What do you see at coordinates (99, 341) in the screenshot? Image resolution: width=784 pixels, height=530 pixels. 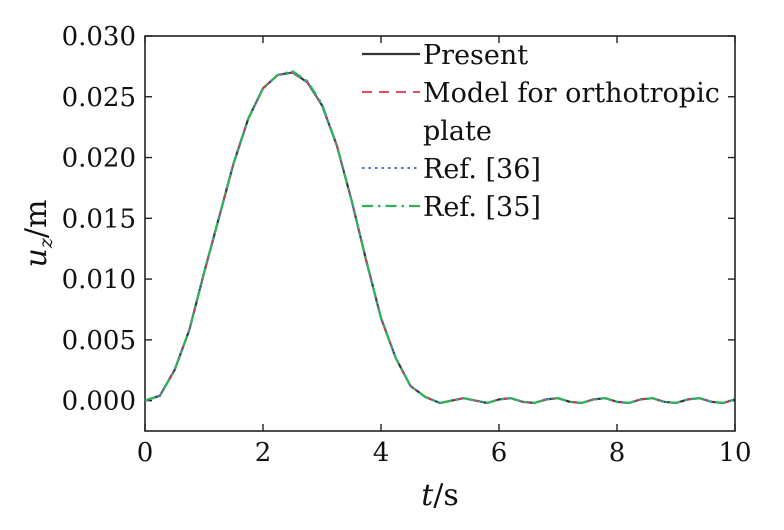 I see `y-tick-label: 0.005` at bounding box center [99, 341].